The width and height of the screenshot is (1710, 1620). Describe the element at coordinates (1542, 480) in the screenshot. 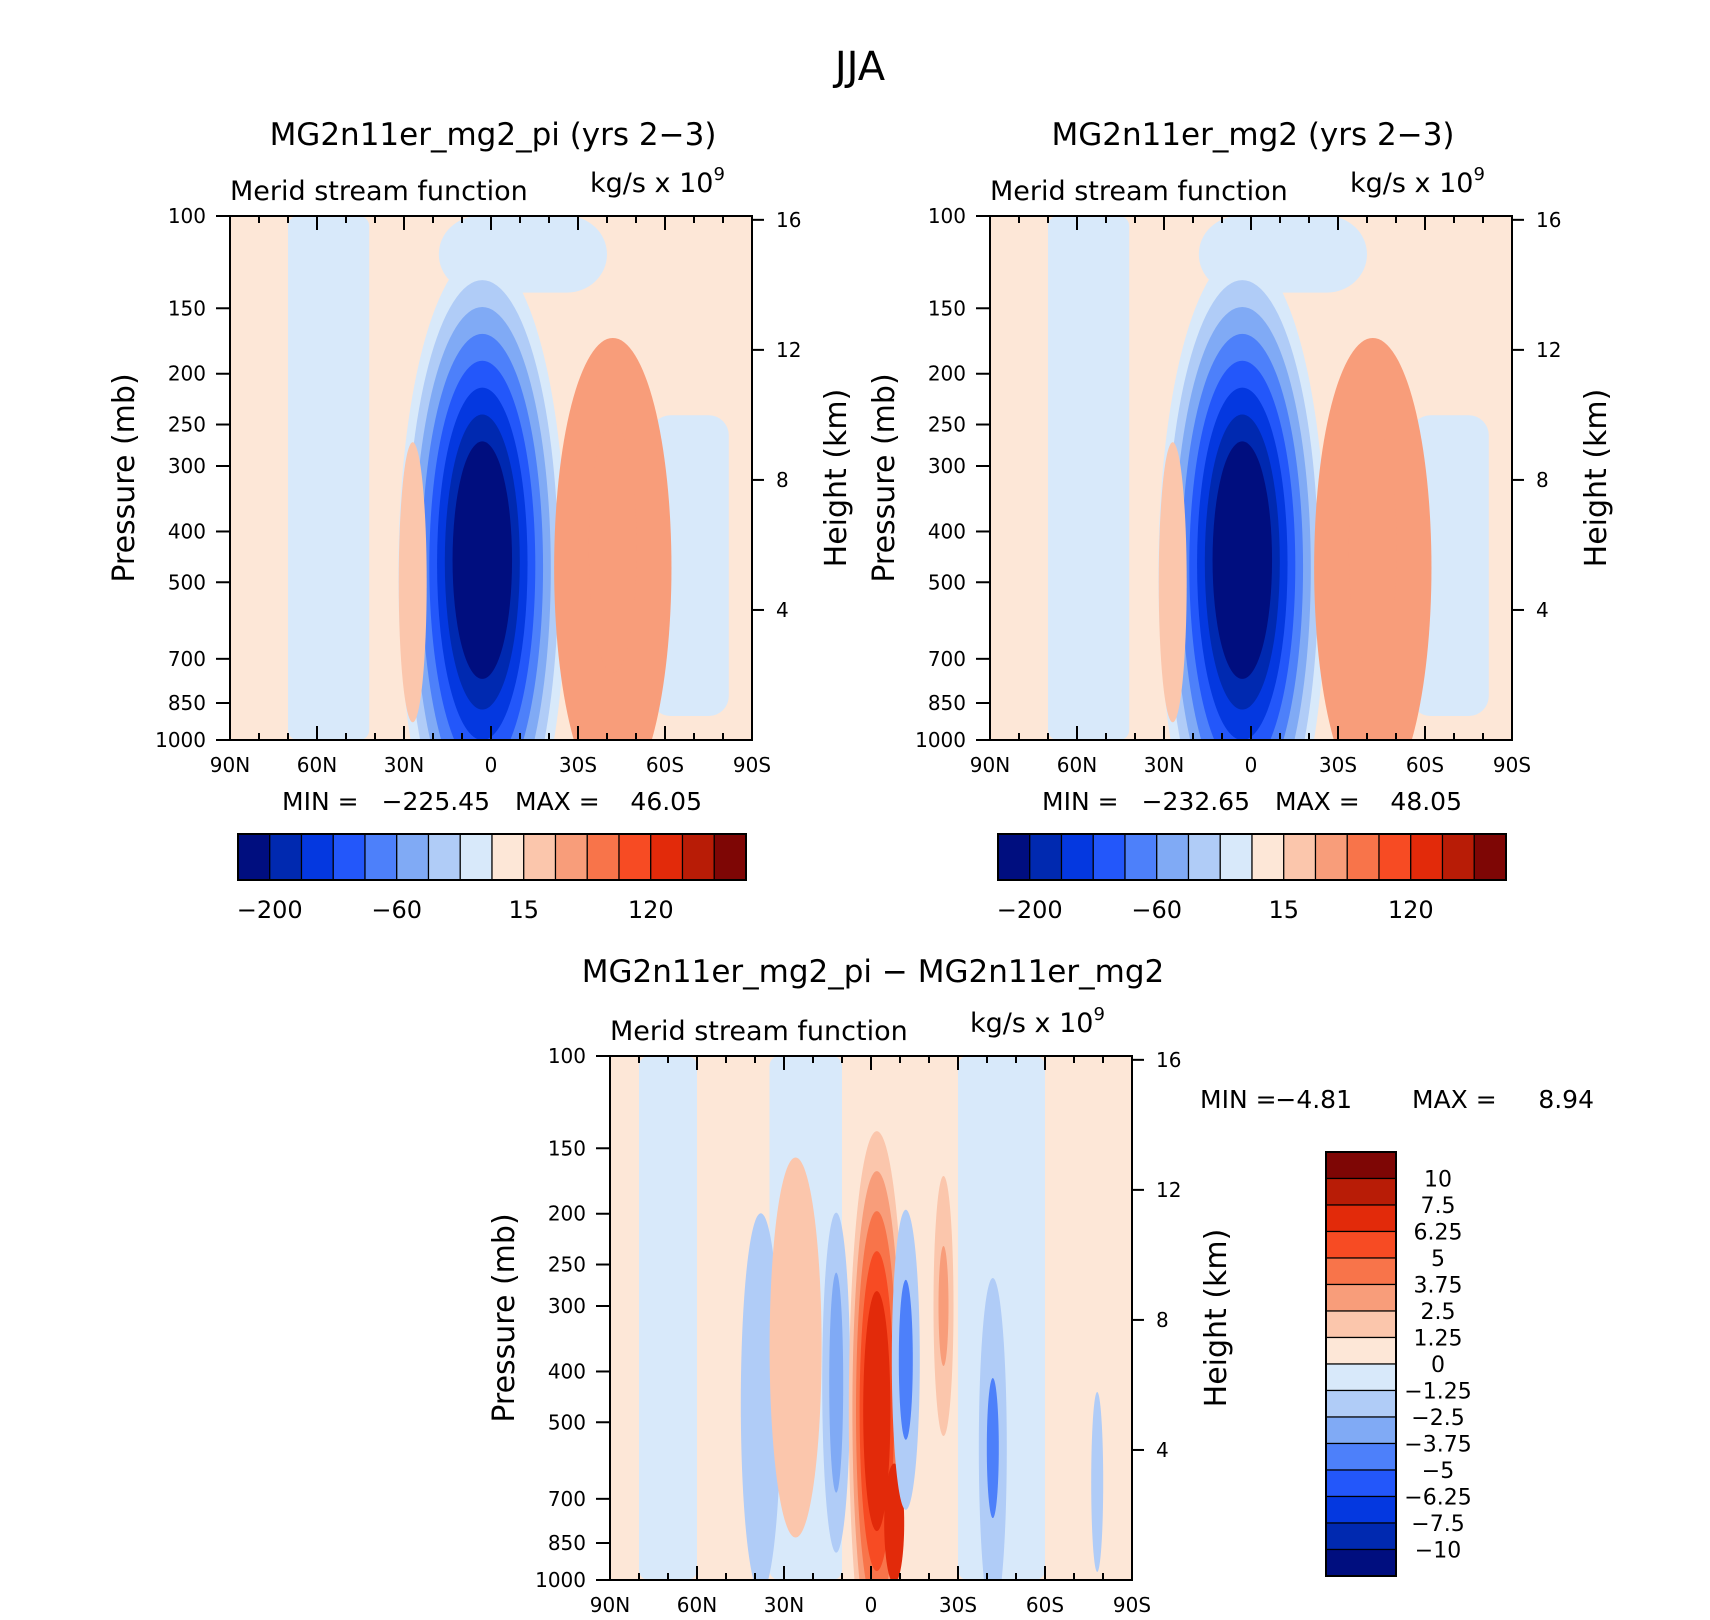

I see `right-tick-label: 8` at that location.